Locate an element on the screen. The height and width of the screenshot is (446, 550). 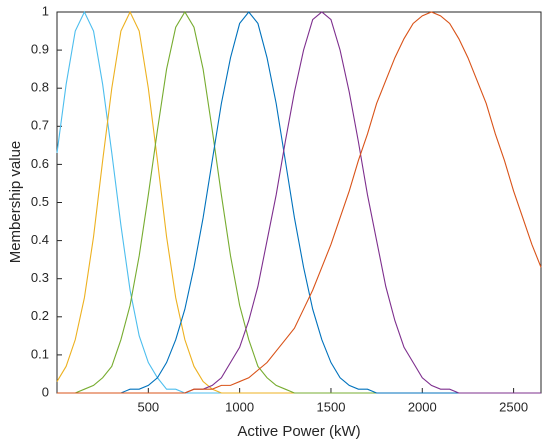
y-axis-label: Membership value is located at coordinates (15, 202).